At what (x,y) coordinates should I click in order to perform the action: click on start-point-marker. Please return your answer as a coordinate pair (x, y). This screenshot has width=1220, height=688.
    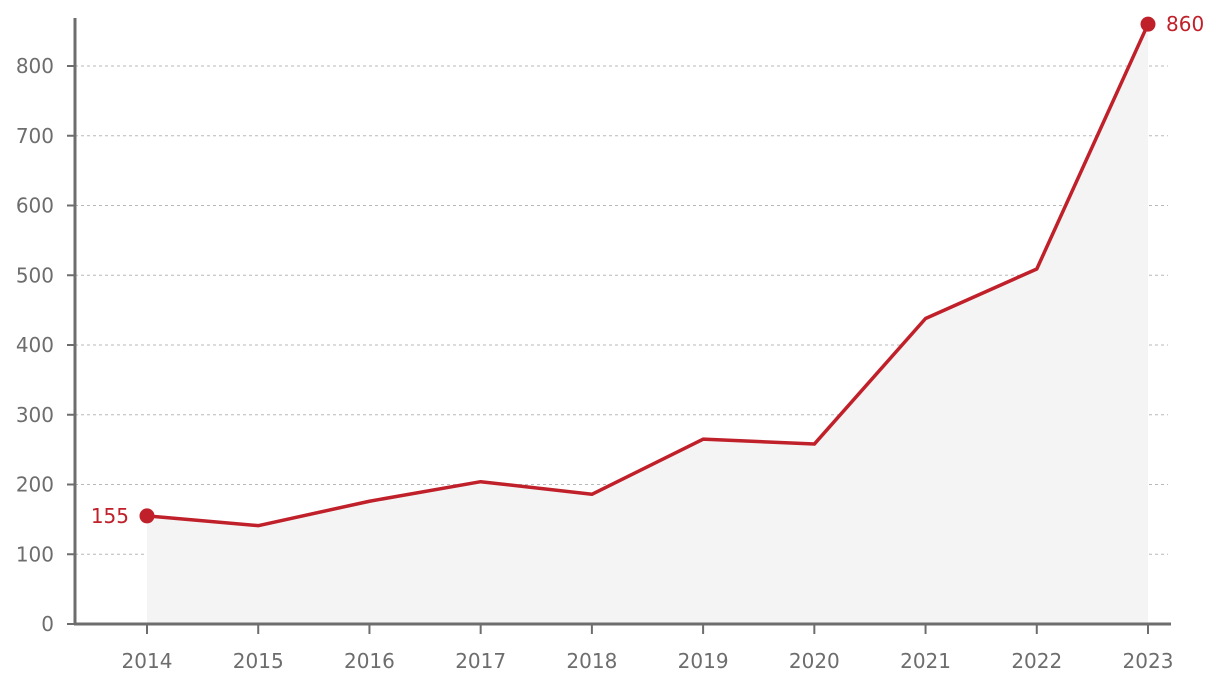
    Looking at the image, I should click on (147, 516).